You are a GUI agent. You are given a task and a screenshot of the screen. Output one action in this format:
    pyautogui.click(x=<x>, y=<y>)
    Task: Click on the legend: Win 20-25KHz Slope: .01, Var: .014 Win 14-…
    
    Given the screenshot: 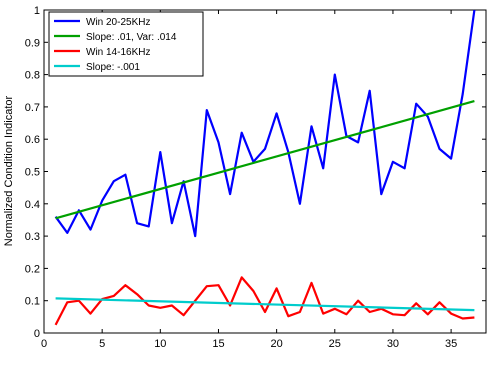 What is the action you would take?
    pyautogui.click(x=126, y=44)
    